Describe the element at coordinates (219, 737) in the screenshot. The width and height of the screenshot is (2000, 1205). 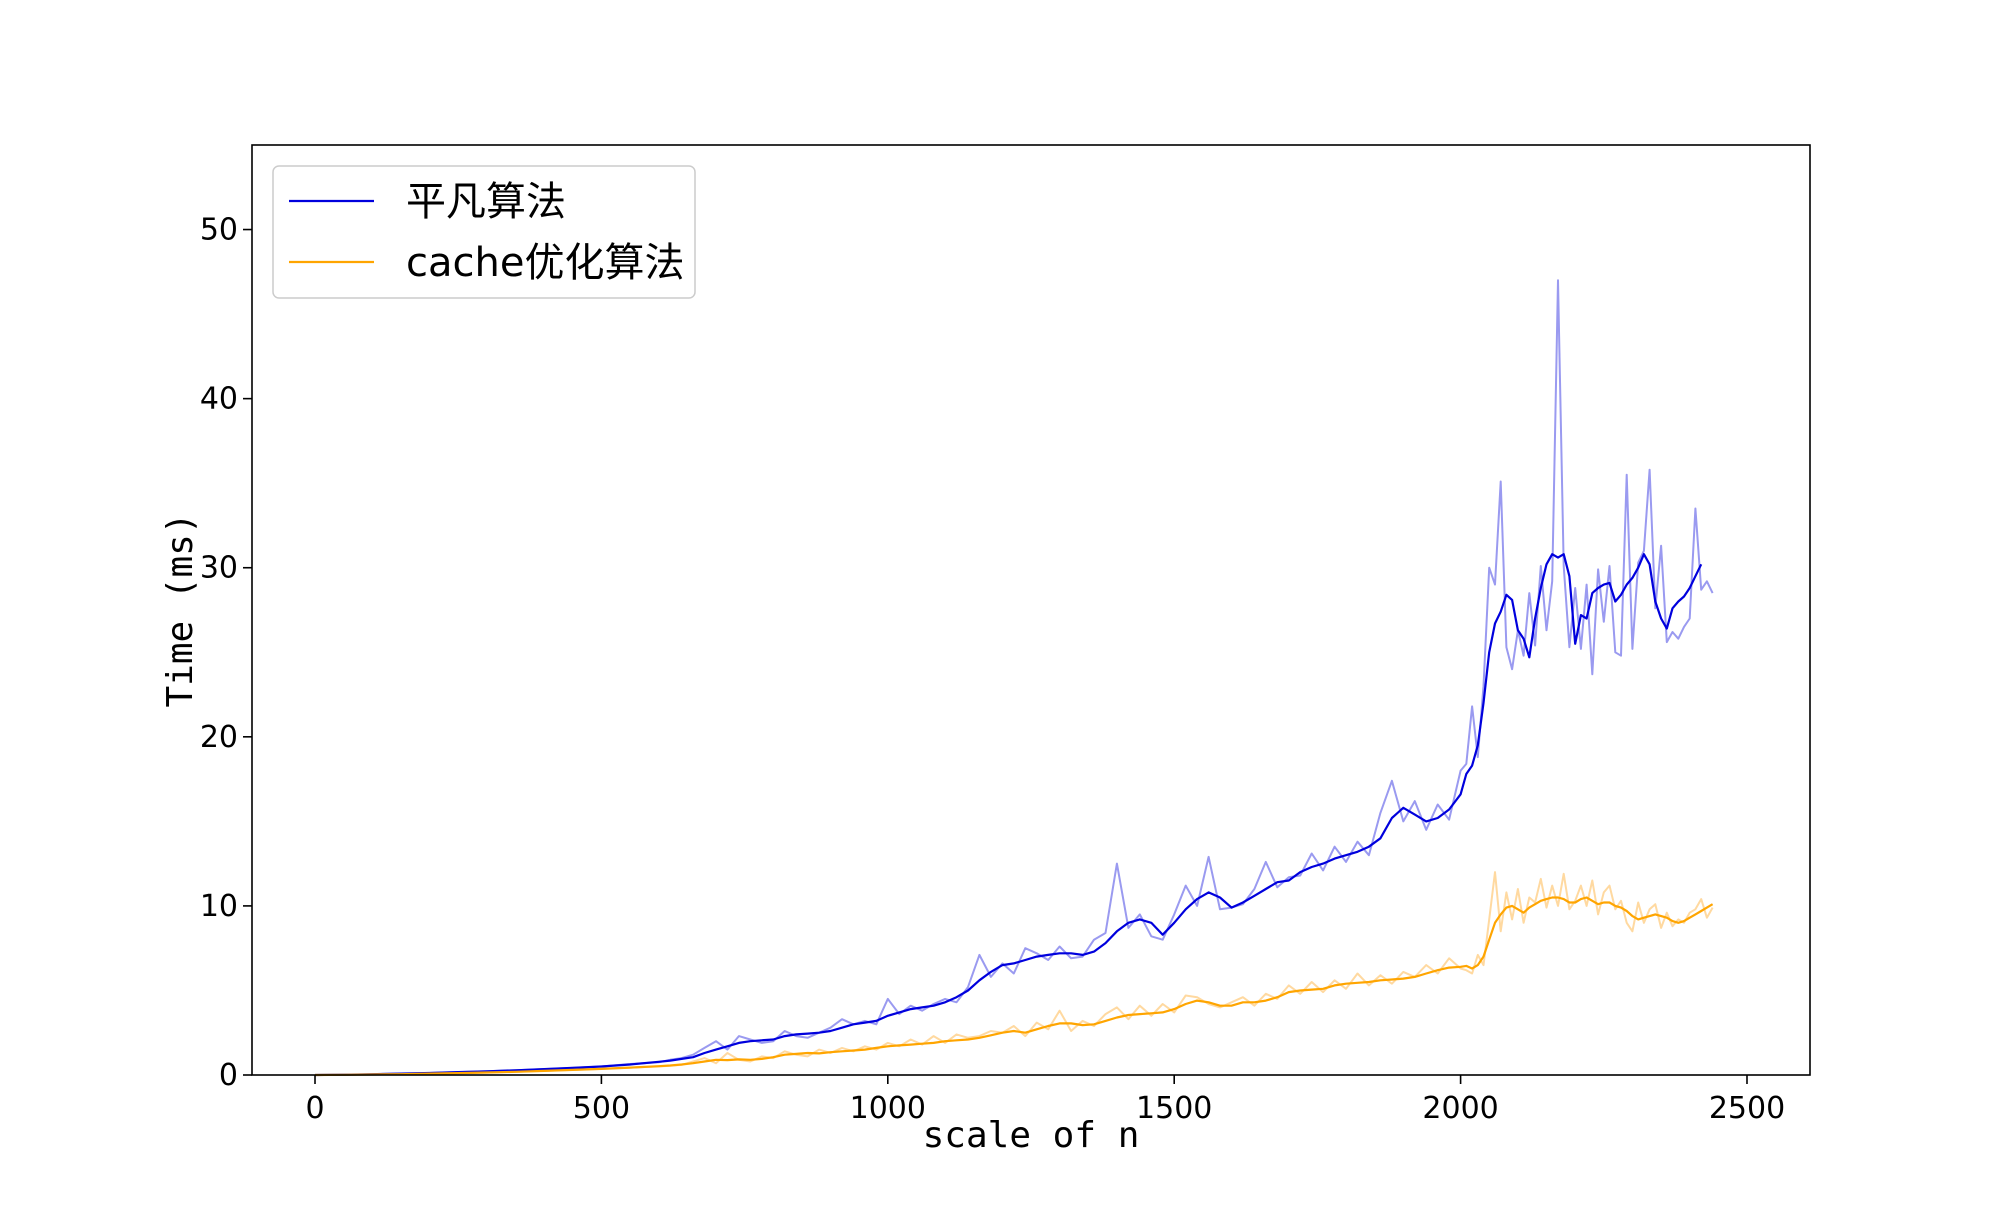
I see `y-tick-label: 20` at that location.